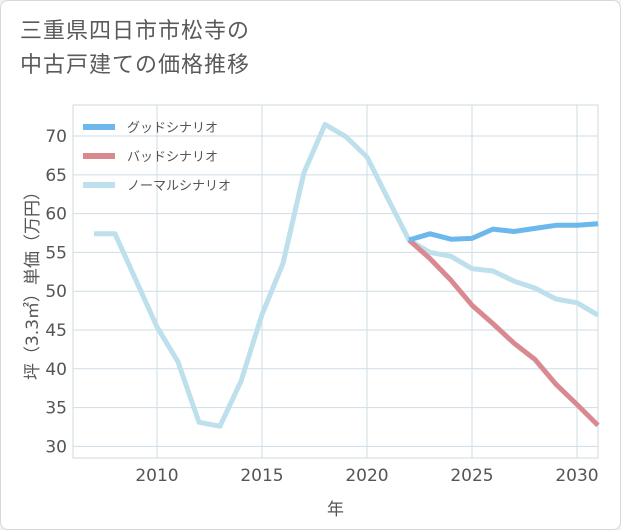 Image resolution: width=621 pixels, height=530 pixels. I want to click on x-tick-label: 2010, so click(156, 476).